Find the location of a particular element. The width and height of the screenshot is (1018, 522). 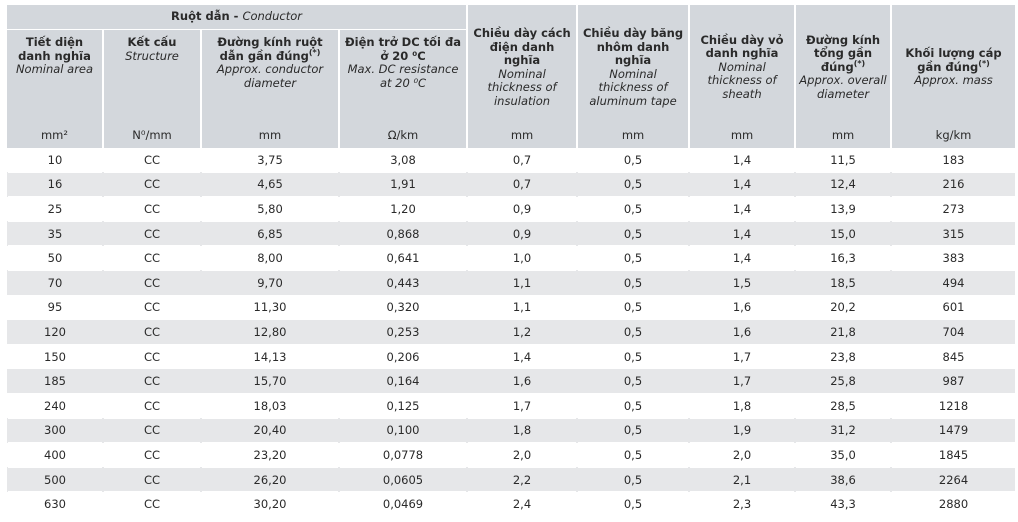

table-cell: 15,70 is located at coordinates (270, 381).